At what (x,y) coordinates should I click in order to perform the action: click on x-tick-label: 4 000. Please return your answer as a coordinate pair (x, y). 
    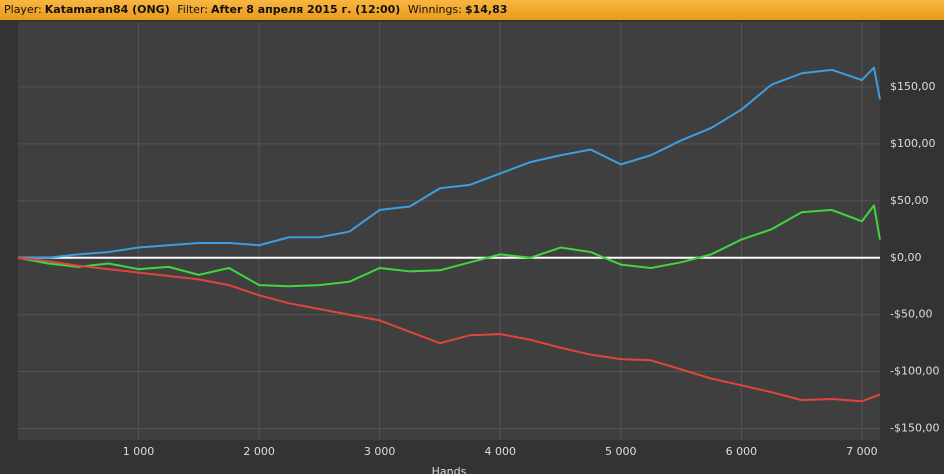
    Looking at the image, I should click on (500, 451).